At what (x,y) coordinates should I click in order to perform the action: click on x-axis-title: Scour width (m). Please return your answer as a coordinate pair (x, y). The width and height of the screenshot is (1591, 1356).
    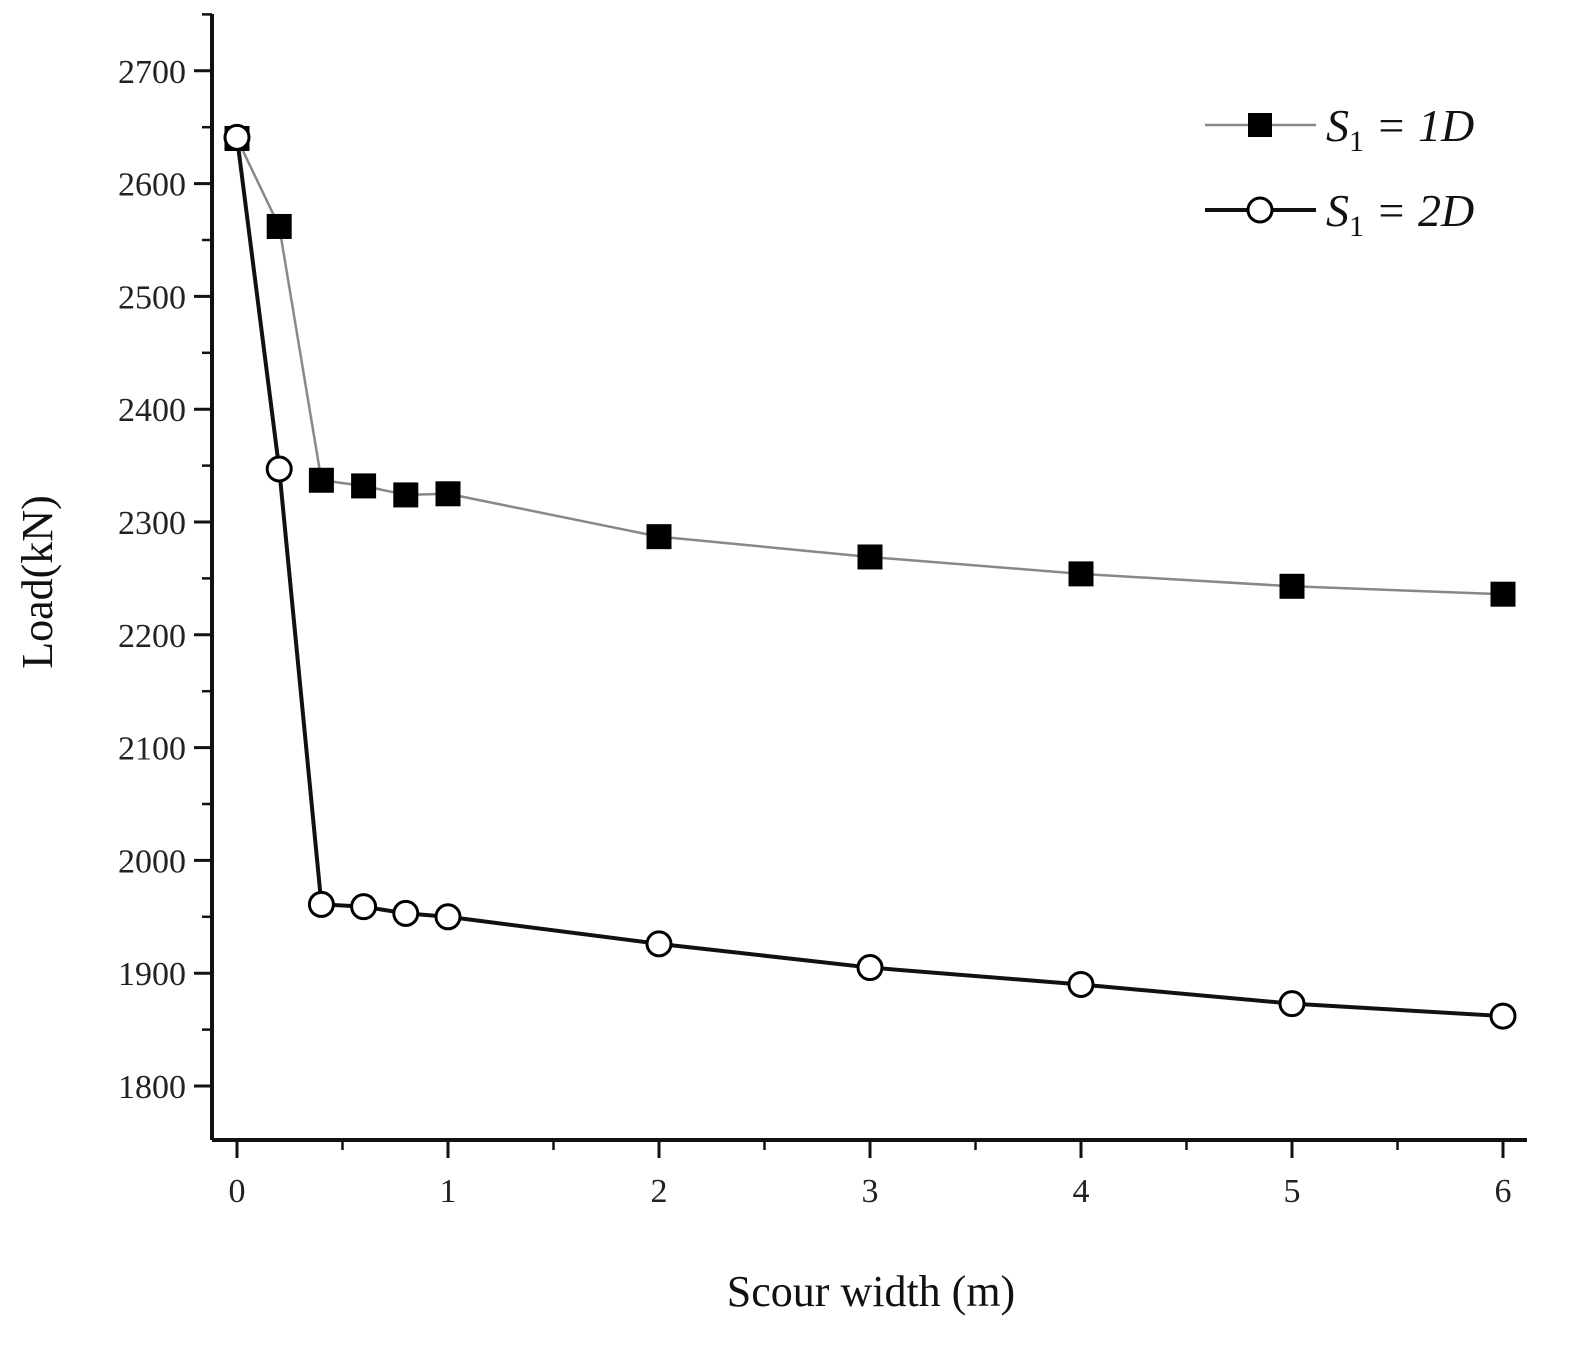
    Looking at the image, I should click on (871, 1291).